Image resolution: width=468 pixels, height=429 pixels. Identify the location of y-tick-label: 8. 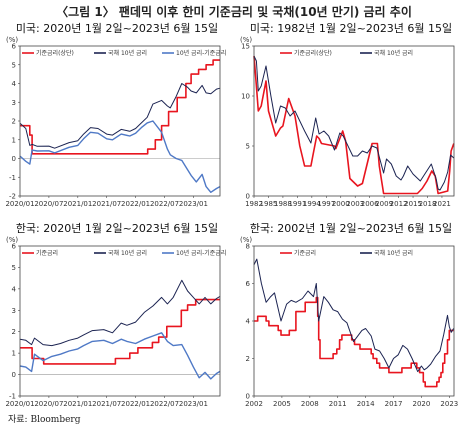
(248, 247).